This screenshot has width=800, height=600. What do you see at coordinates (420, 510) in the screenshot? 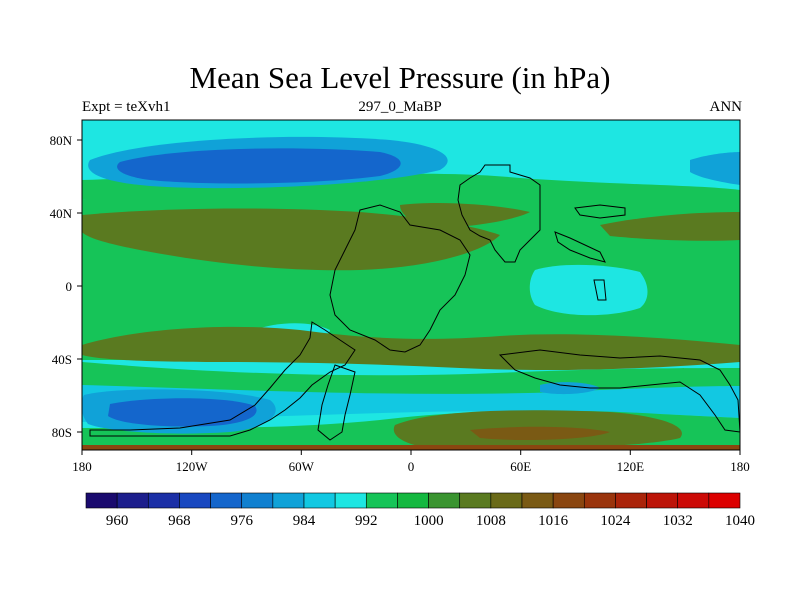
I see `colorbar: 960 968 976 984 992 1000 1008 1016 1024 1032 1040` at bounding box center [420, 510].